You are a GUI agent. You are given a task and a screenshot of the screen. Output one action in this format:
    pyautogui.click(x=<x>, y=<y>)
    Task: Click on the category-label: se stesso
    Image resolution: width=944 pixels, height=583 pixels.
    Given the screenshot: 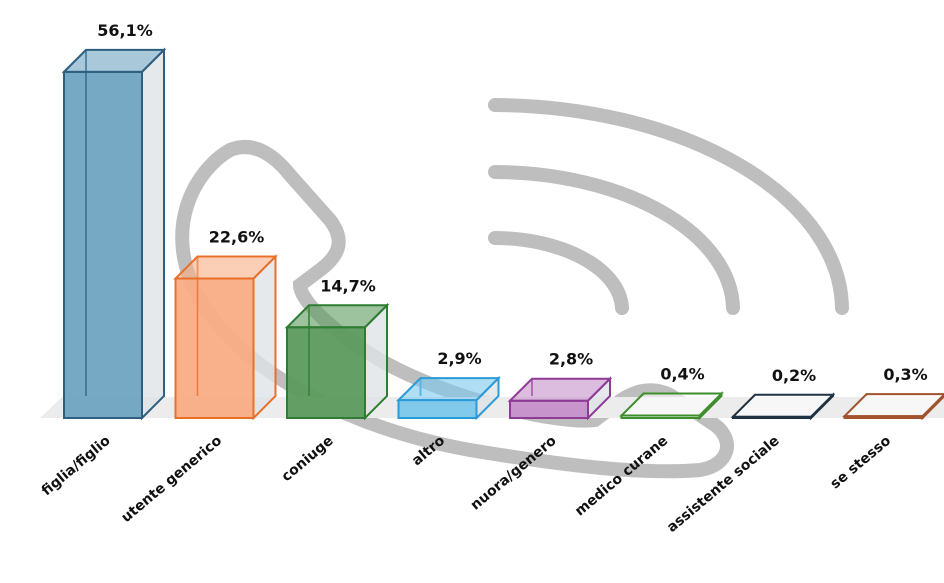 What is the action you would take?
    pyautogui.click(x=860, y=463)
    